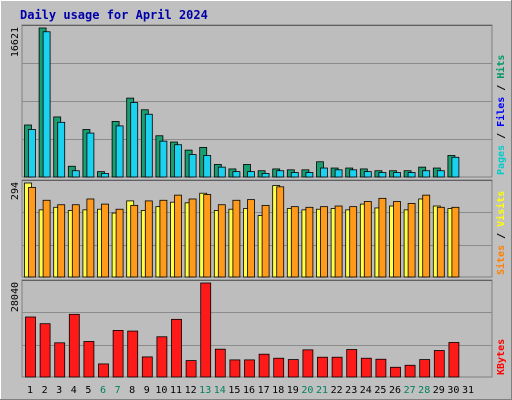 The height and width of the screenshot is (400, 512). Describe the element at coordinates (501, 357) in the screenshot. I see `legend-kbytes: KBytes` at that location.